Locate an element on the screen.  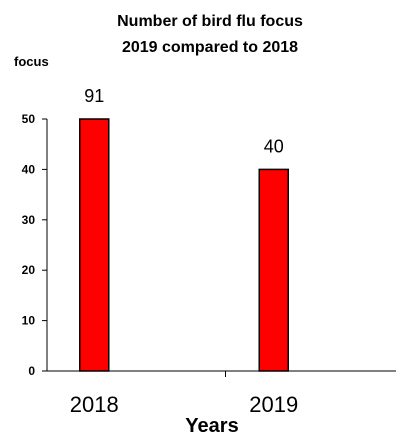
y-tick-label: 40 is located at coordinates (29, 169).